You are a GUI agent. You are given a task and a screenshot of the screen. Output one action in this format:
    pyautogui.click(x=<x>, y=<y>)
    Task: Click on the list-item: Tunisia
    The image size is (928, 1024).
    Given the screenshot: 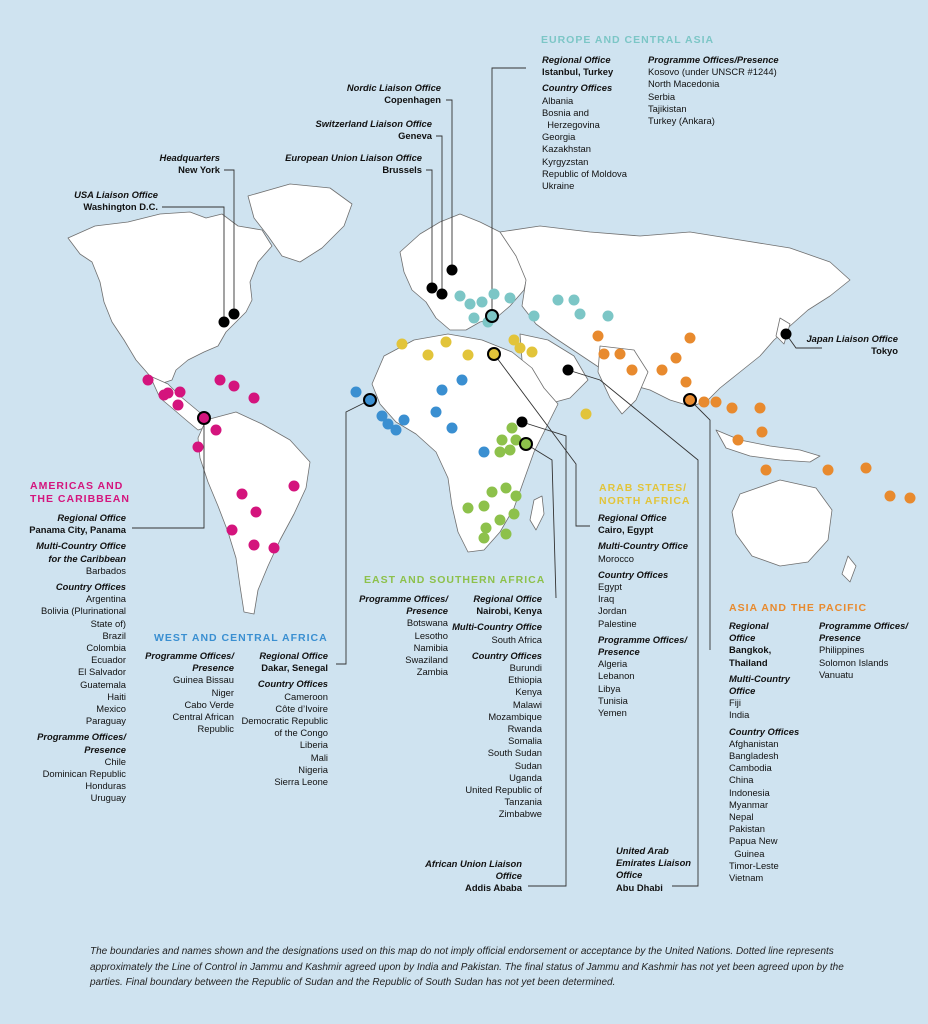 What is the action you would take?
    pyautogui.click(x=613, y=700)
    